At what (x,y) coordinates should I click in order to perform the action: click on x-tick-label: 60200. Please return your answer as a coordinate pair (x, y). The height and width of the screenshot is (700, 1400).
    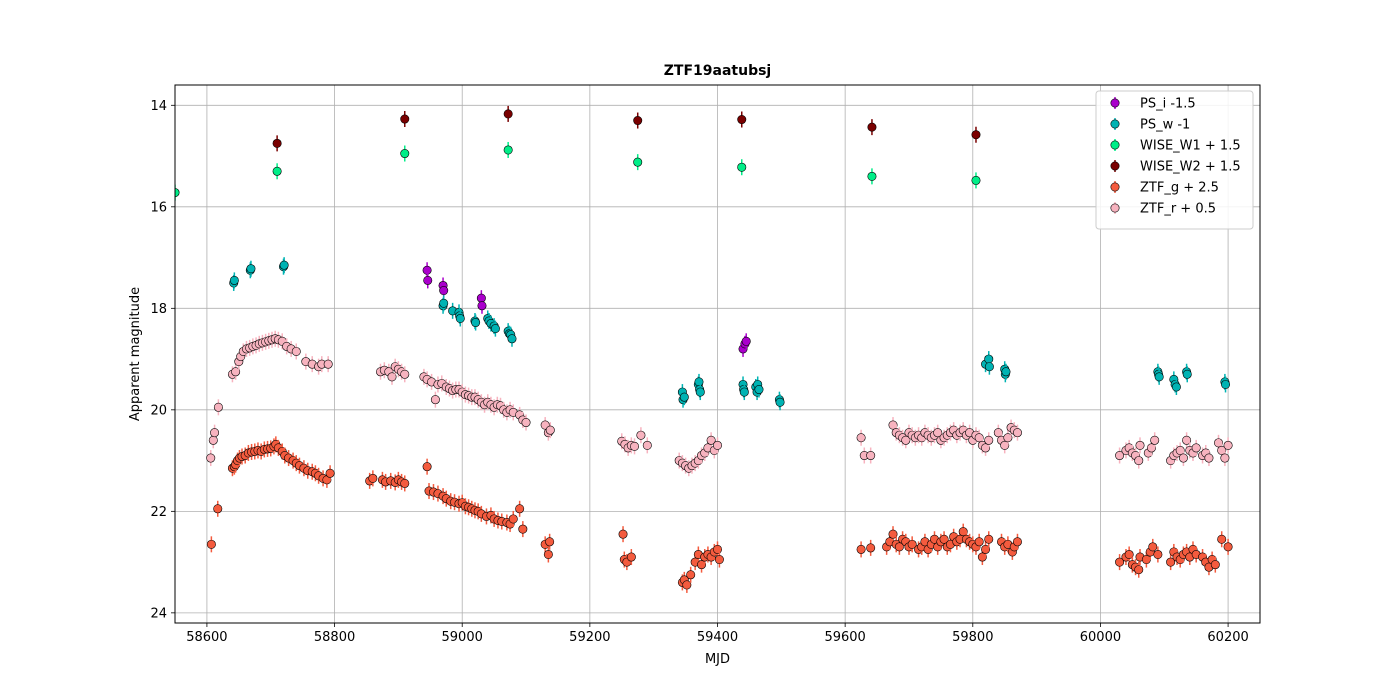
    Looking at the image, I should click on (1227, 637).